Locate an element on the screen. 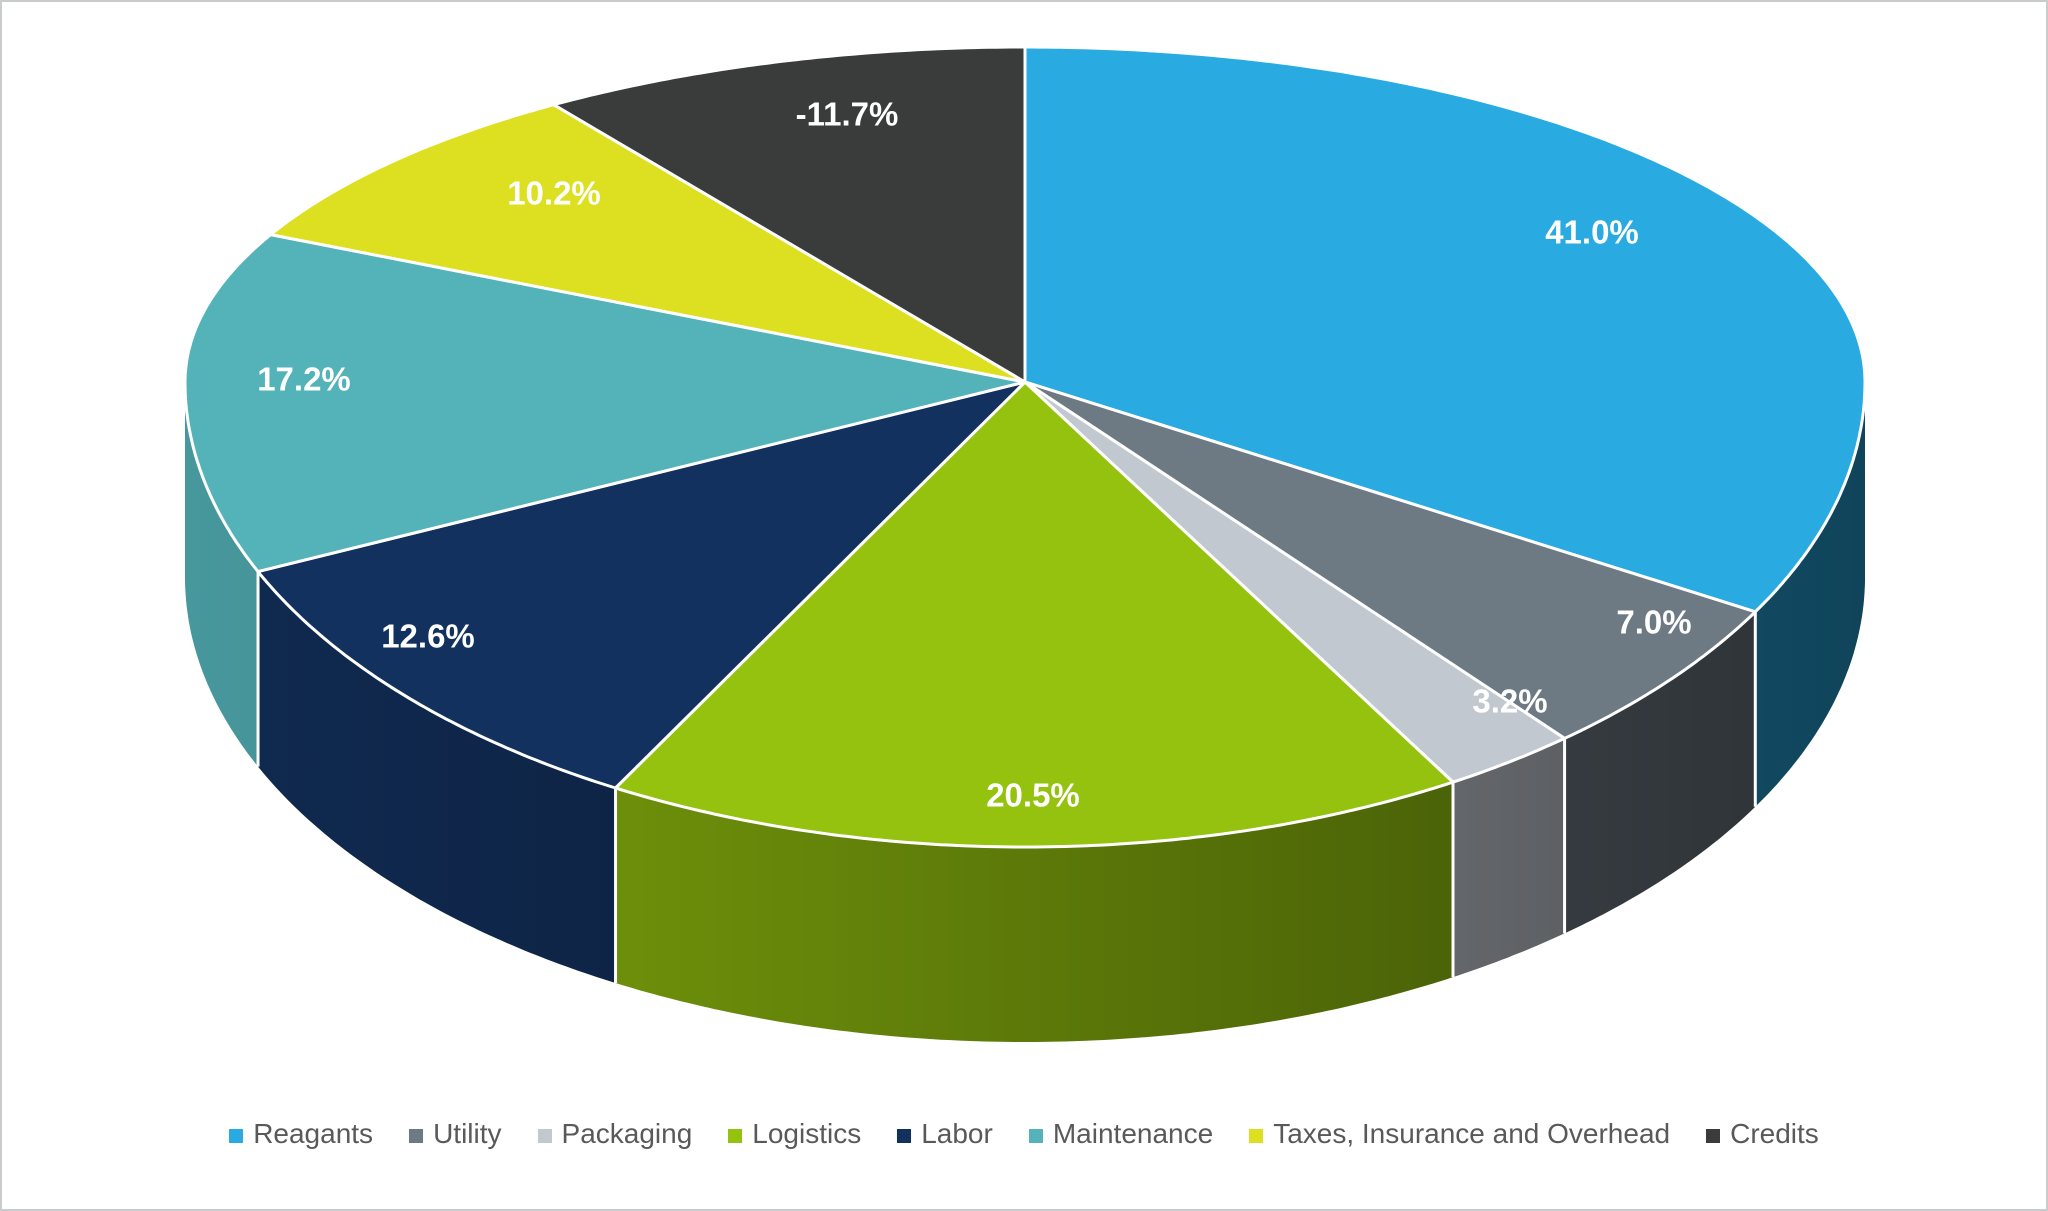 The image size is (2048, 1211). slice-percentage-label: 17.2% is located at coordinates (304, 379).